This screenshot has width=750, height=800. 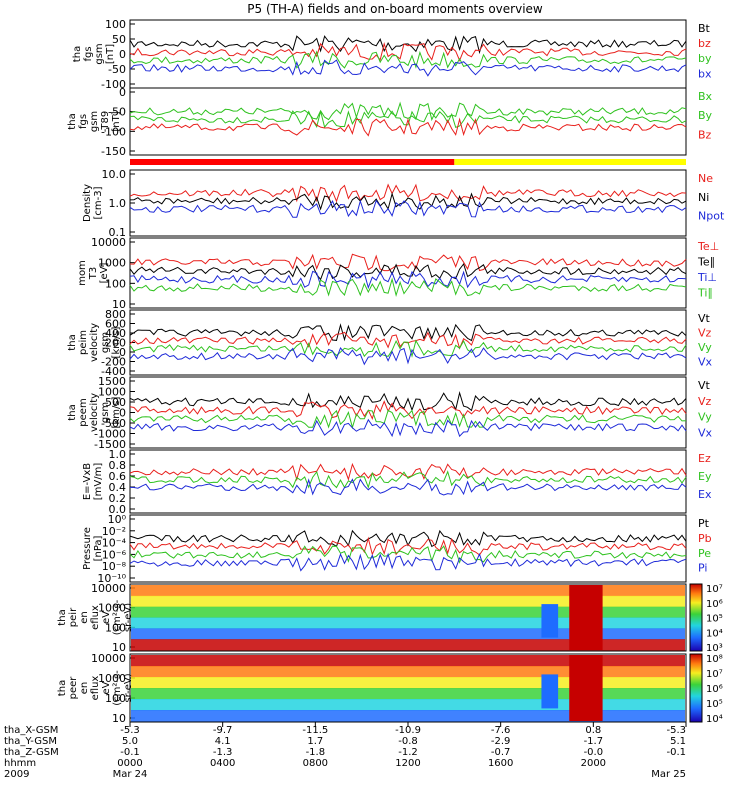 I want to click on legend-vx: Vx, so click(x=705, y=361).